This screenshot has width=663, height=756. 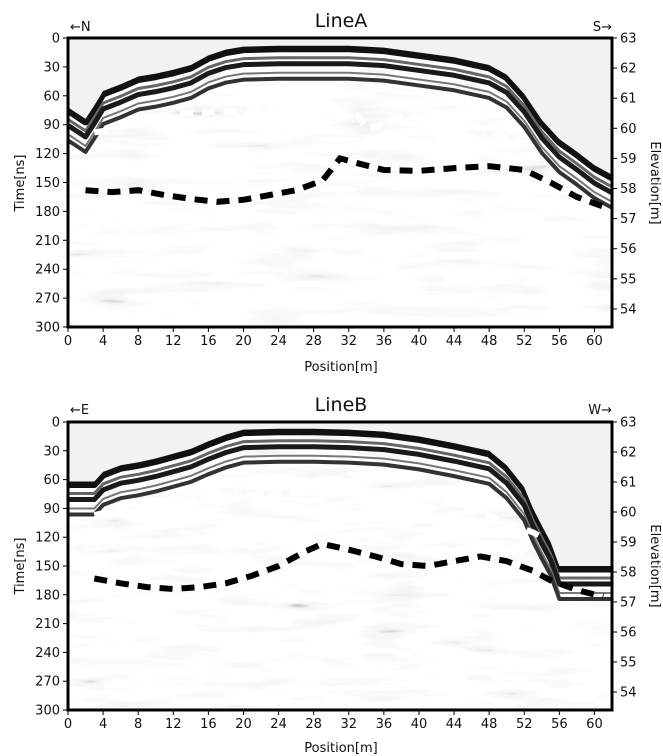 What do you see at coordinates (341, 21) in the screenshot?
I see `panel-title: LineA` at bounding box center [341, 21].